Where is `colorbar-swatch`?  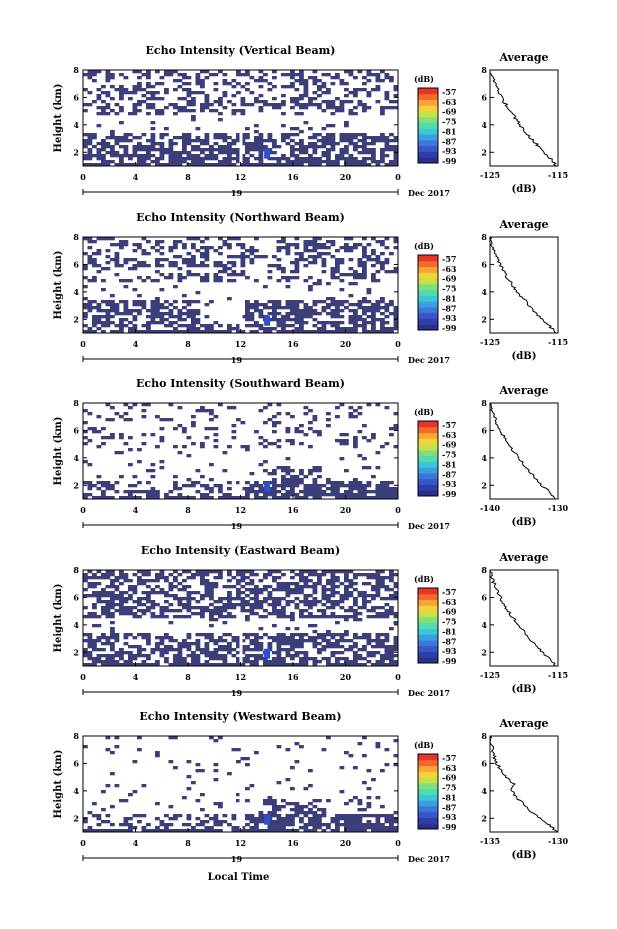
colorbar-swatch is located at coordinates (428, 275).